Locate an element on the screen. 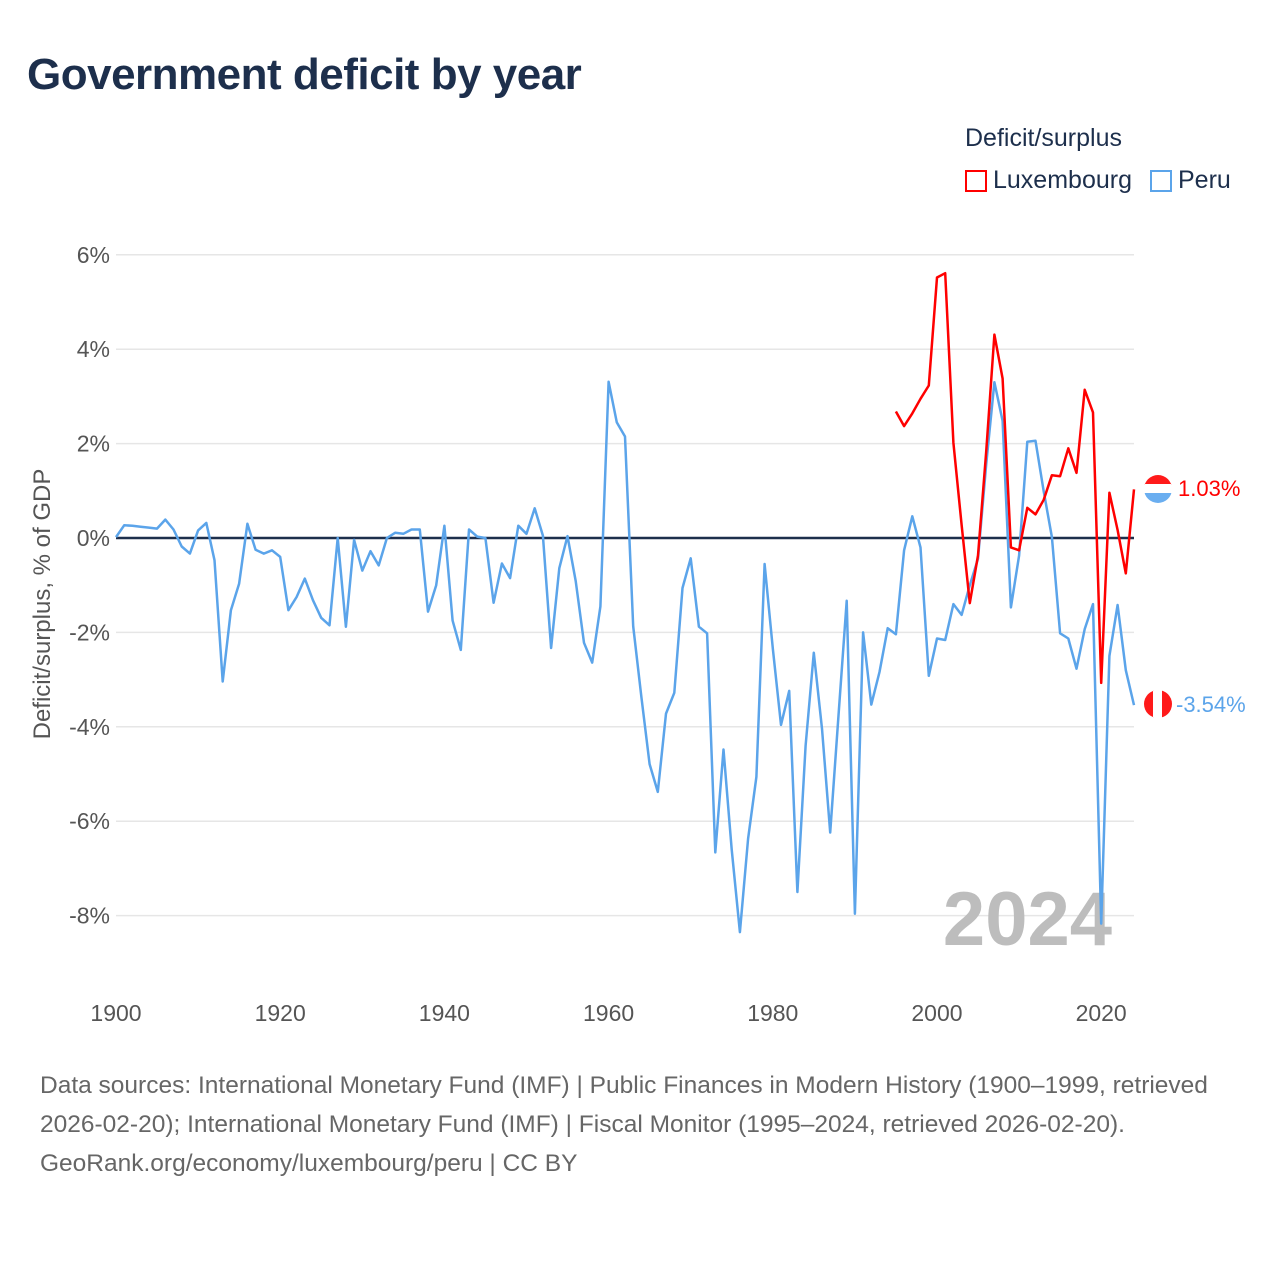 The height and width of the screenshot is (1280, 1280). chart-title: Government deficit by year is located at coordinates (304, 74).